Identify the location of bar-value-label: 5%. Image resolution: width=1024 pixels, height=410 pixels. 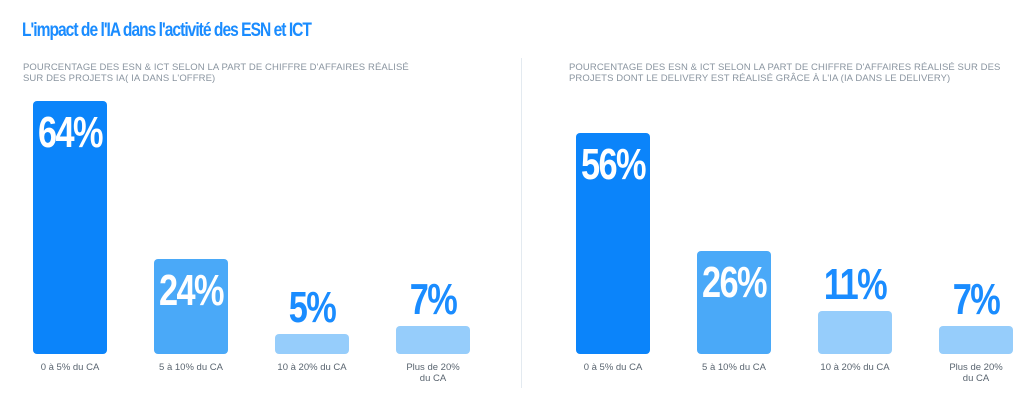
(312, 307).